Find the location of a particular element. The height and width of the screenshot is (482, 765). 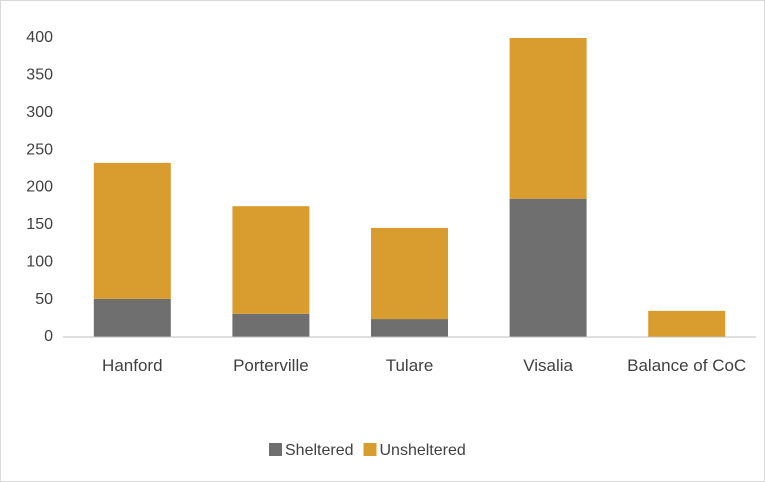

y-tick-label: 150 is located at coordinates (39, 224).